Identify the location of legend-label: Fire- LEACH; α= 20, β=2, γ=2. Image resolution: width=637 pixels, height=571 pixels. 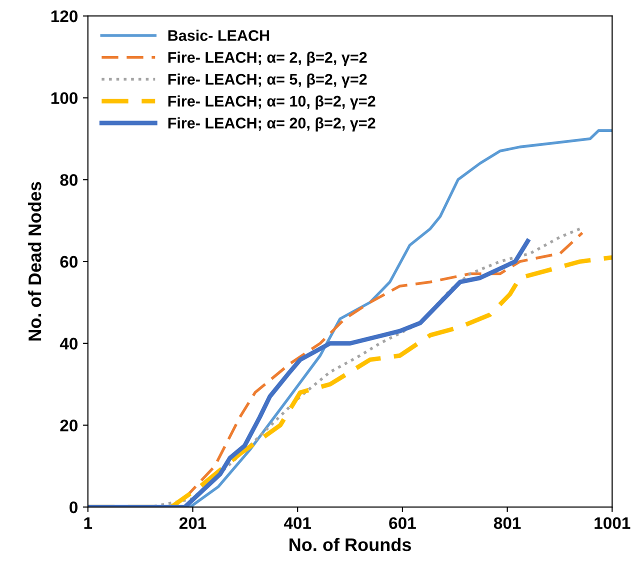
(272, 124).